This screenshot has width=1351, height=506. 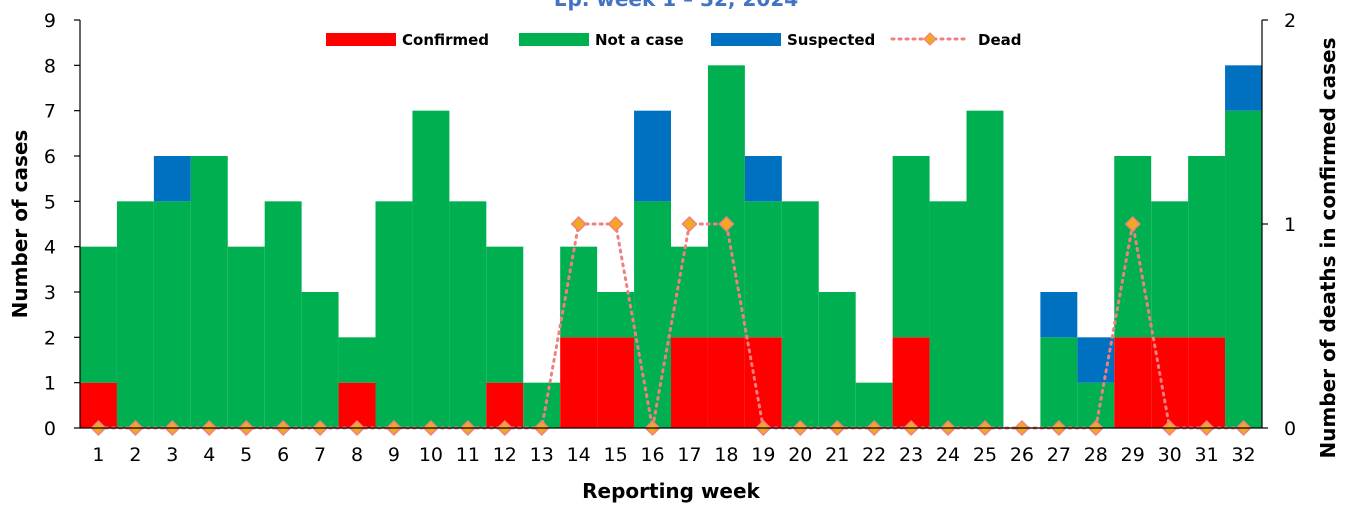 I want to click on x-tick-label: 15, so click(x=616, y=455).